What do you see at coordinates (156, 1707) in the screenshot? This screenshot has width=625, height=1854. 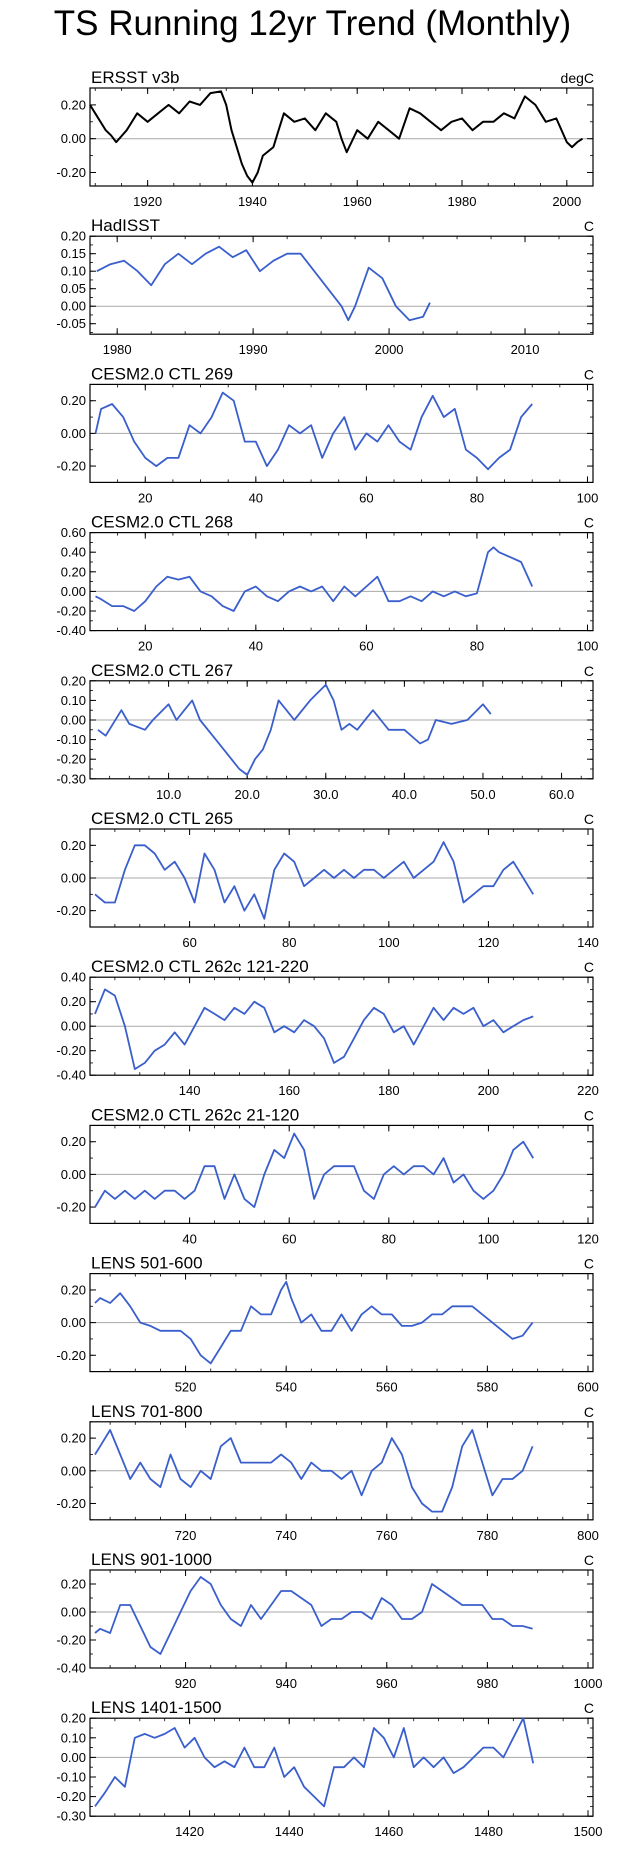 I see `chart-title: LENS 1401-1500` at bounding box center [156, 1707].